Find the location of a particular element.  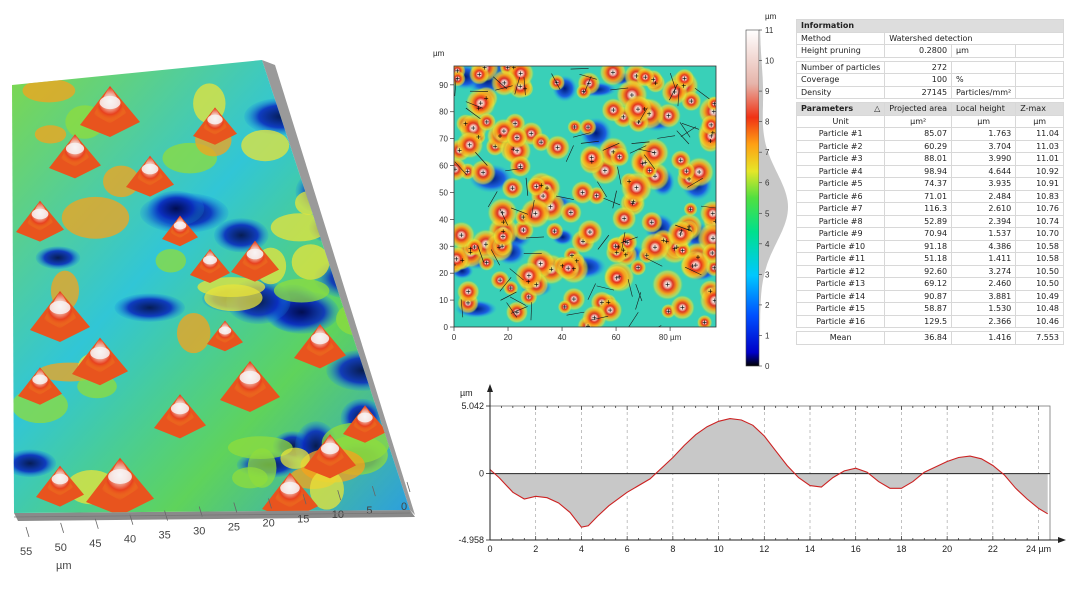

colorbar-tick-label: 6 is located at coordinates (767, 183).